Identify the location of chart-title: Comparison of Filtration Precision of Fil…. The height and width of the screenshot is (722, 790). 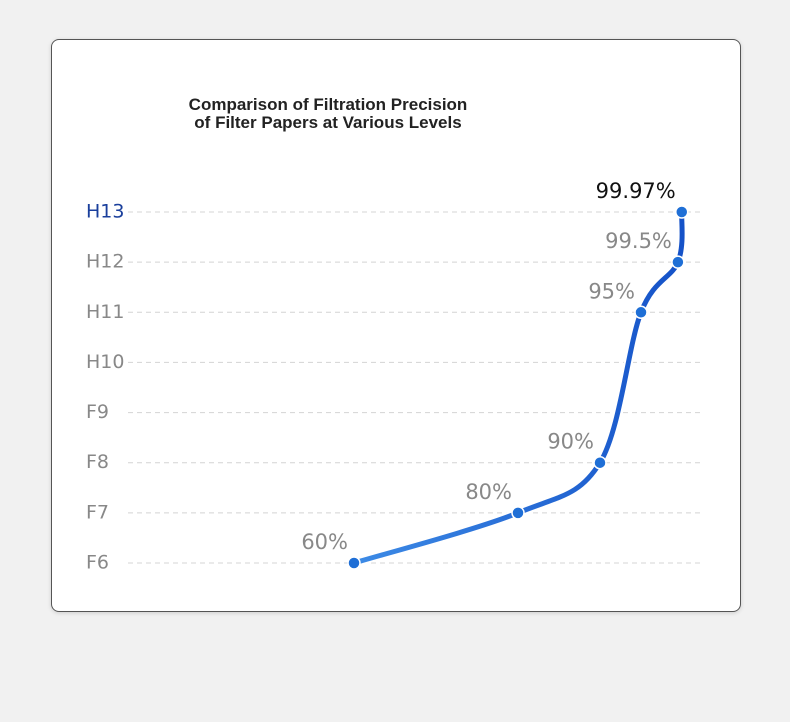
(328, 113).